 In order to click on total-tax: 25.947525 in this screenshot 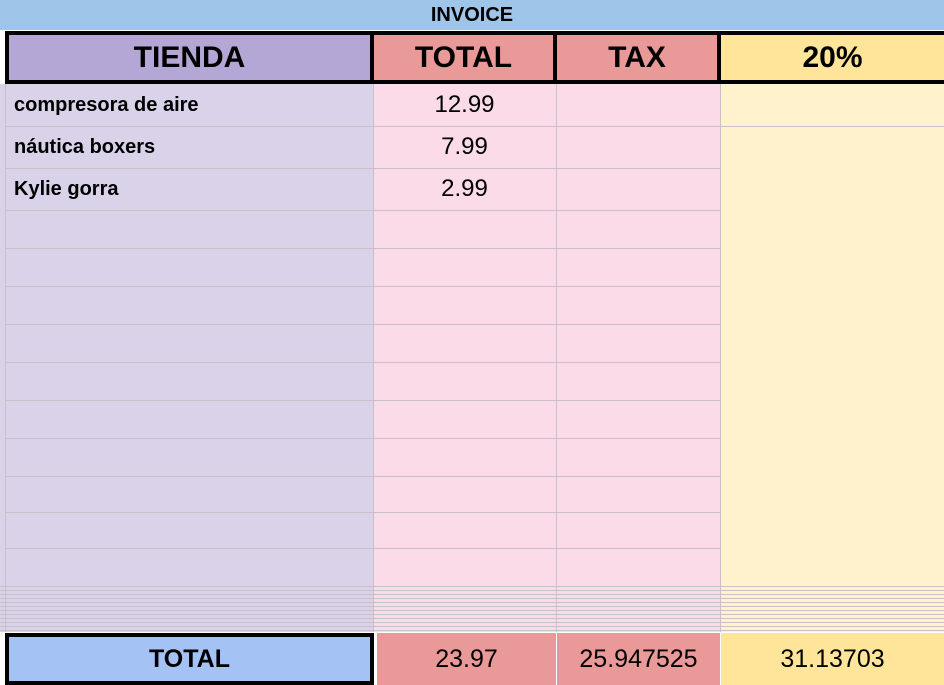, I will do `click(638, 659)`.